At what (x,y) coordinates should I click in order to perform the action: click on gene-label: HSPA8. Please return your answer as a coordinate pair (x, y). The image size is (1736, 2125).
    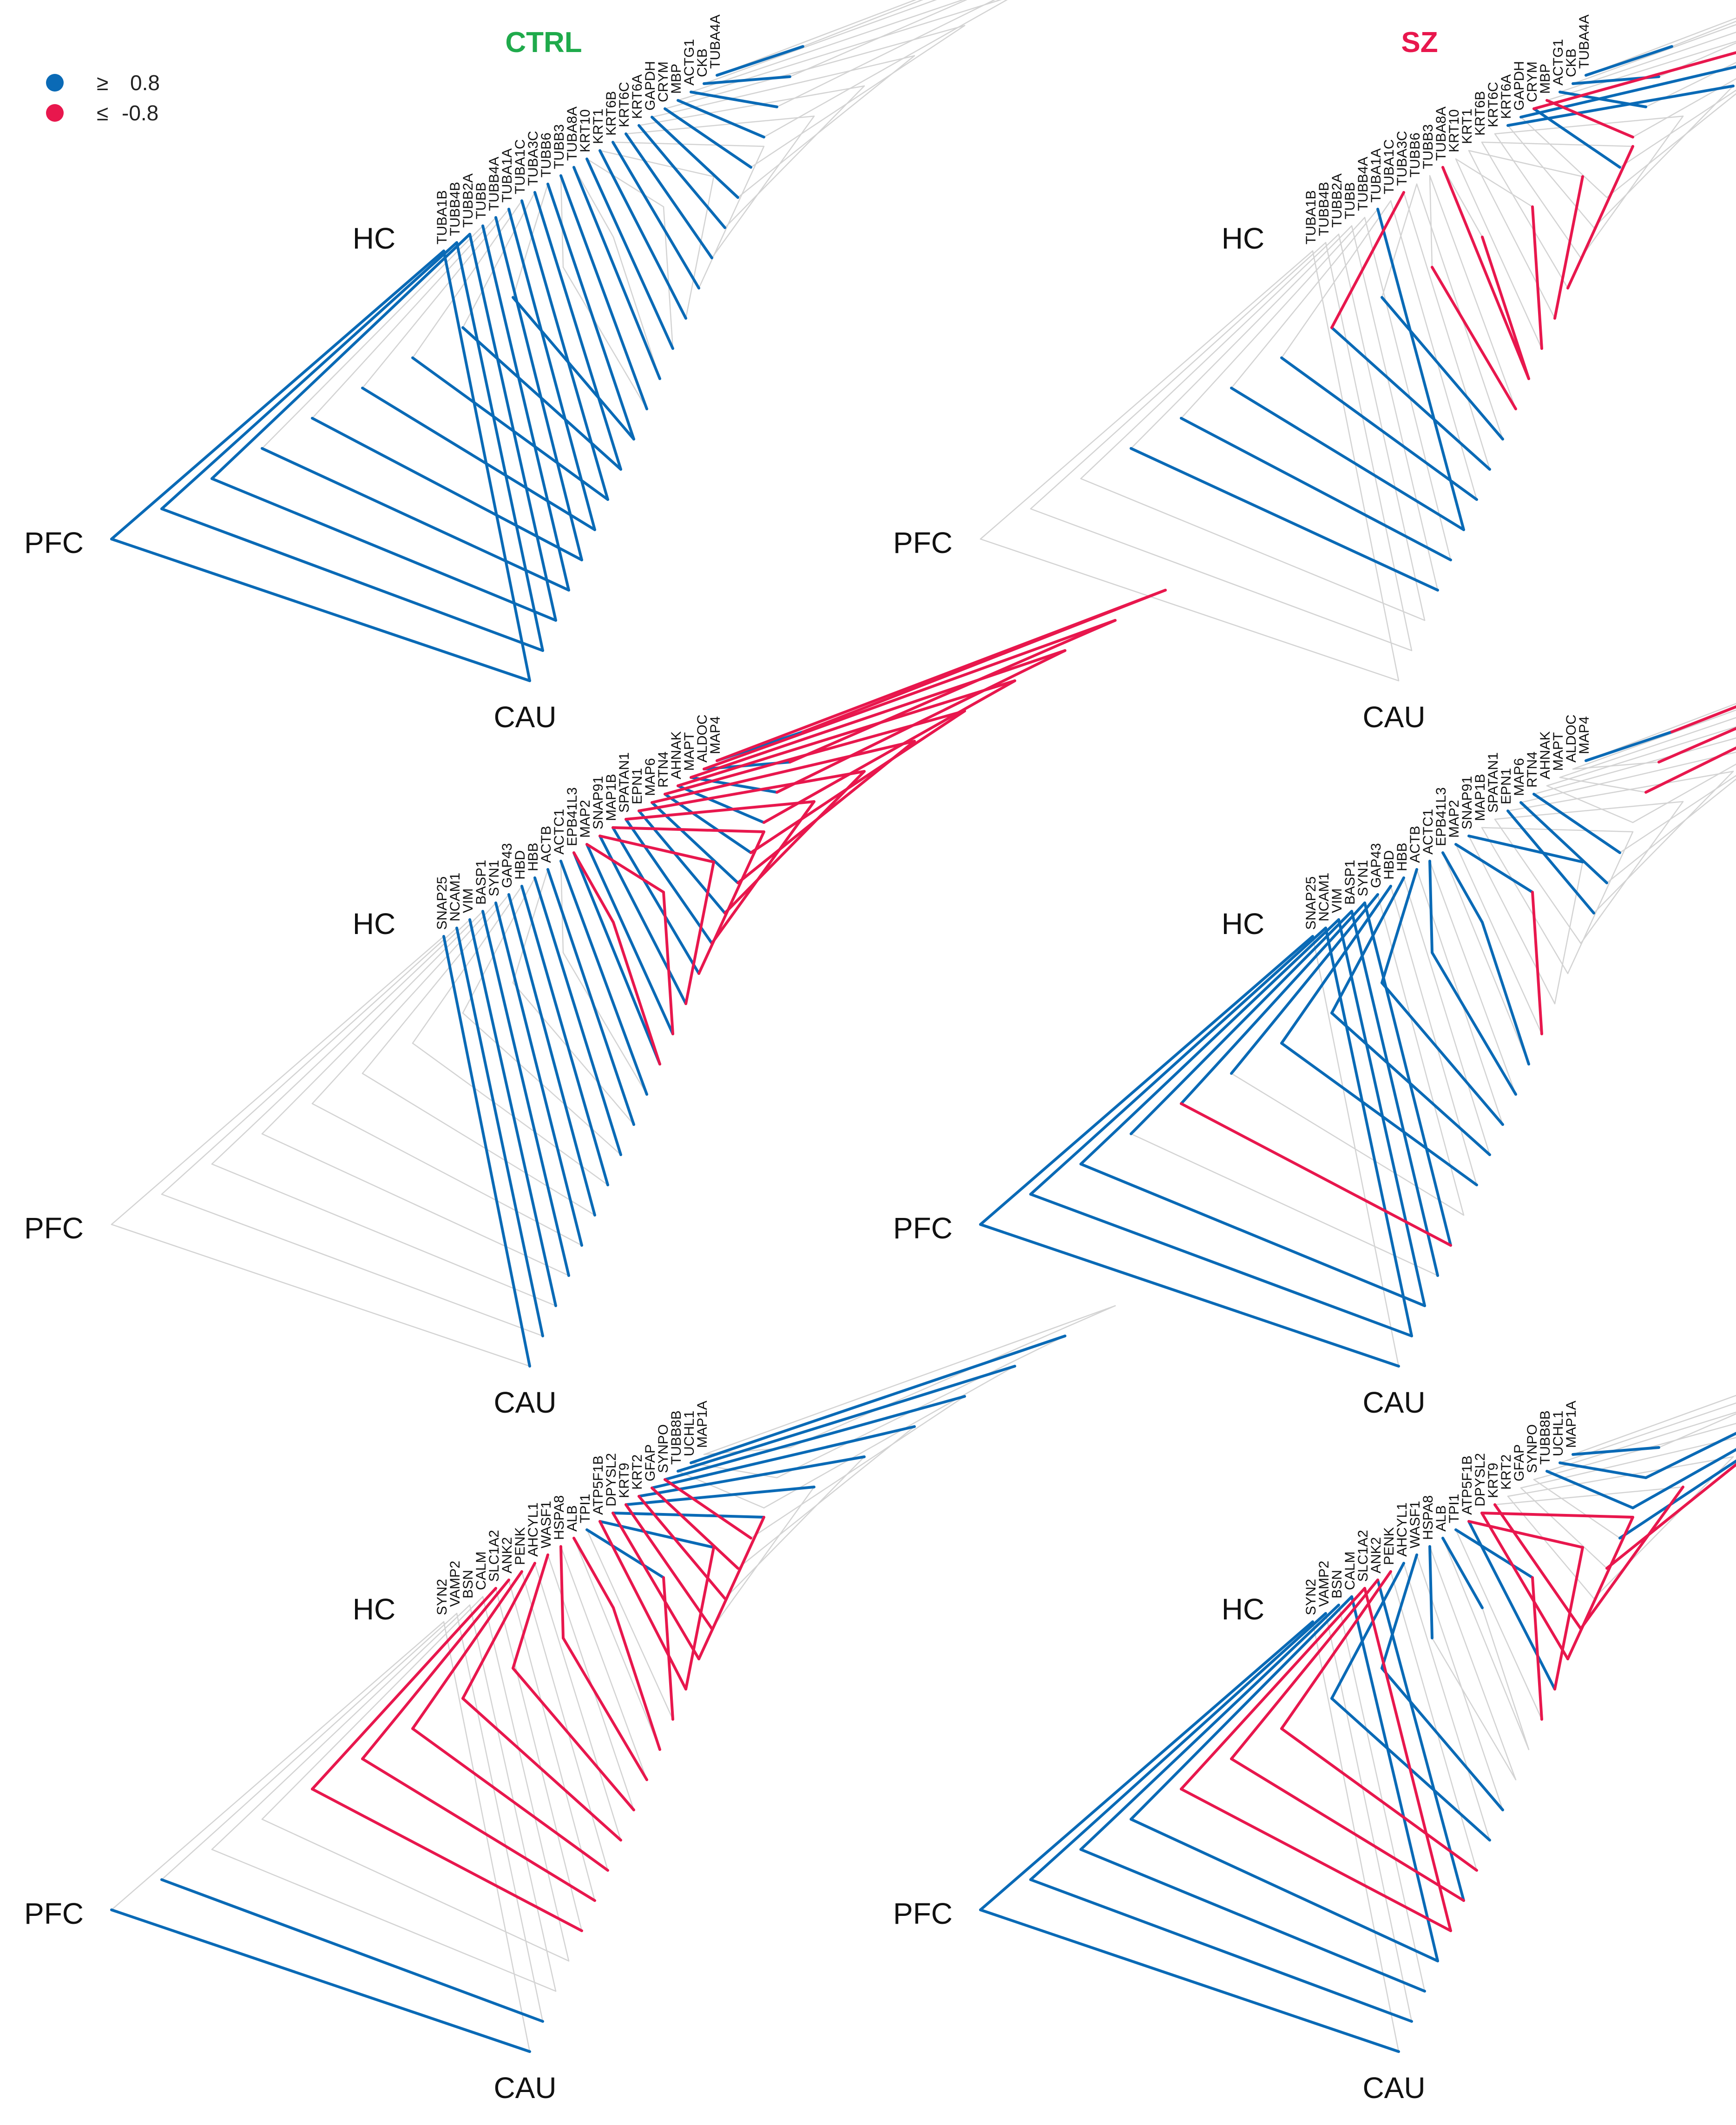
    Looking at the image, I should click on (559, 1518).